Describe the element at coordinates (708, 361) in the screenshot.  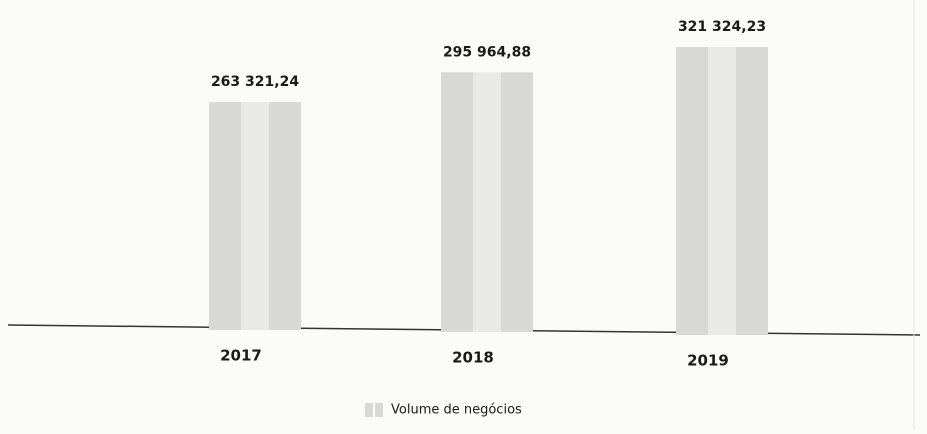
I see `x-tick-label: 2019` at that location.